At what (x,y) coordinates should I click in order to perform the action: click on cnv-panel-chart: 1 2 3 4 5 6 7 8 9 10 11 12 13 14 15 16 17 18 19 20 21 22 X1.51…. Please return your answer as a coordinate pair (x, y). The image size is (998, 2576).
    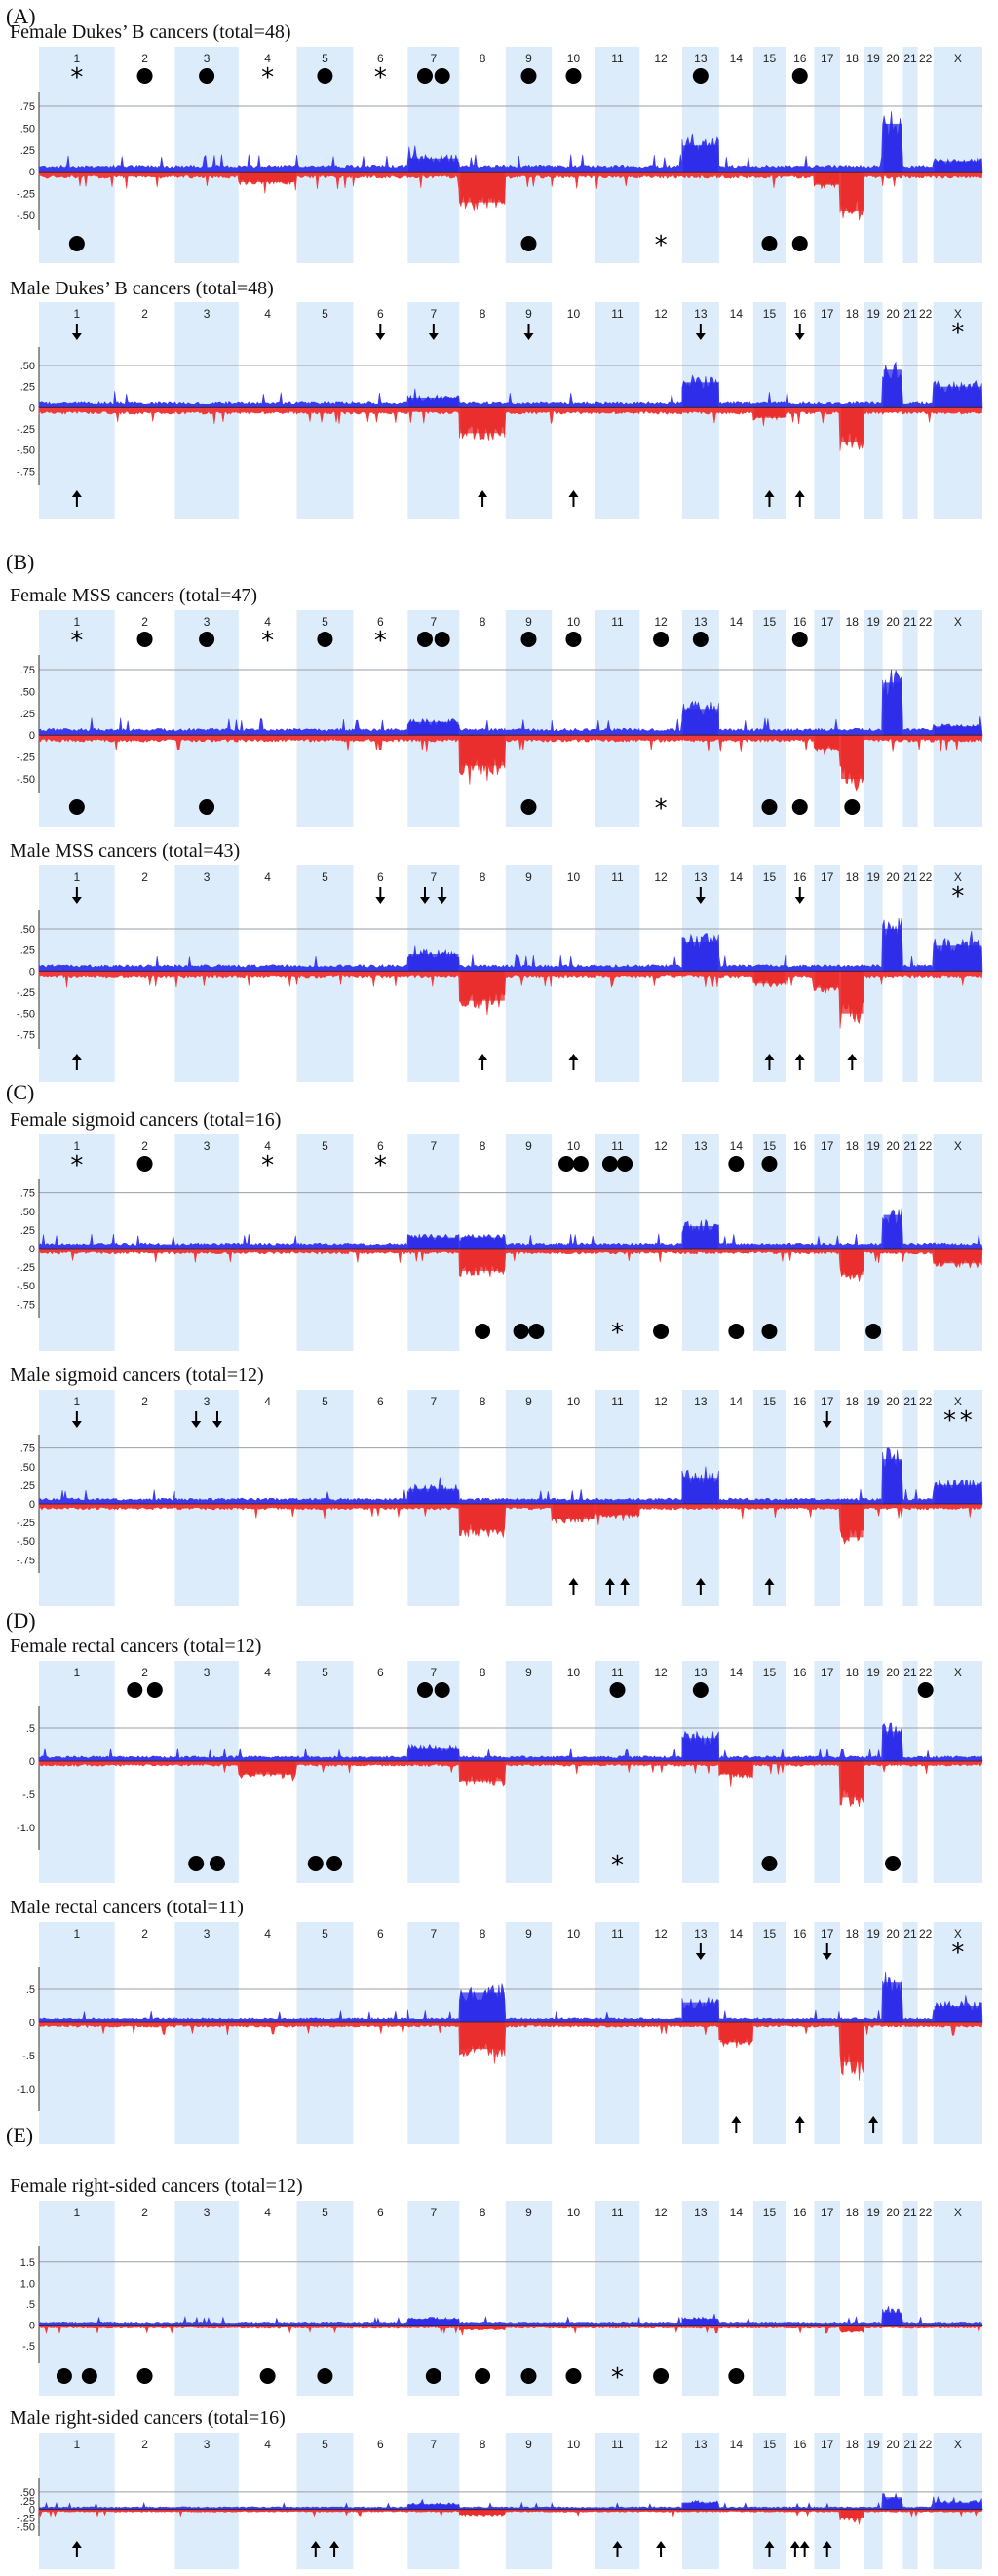
    Looking at the image, I should click on (501, 2298).